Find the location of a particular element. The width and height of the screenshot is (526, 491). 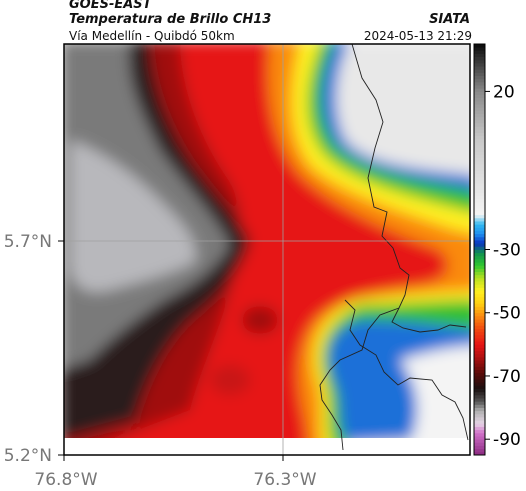

field-clear-lowerright is located at coordinates (435, 400).